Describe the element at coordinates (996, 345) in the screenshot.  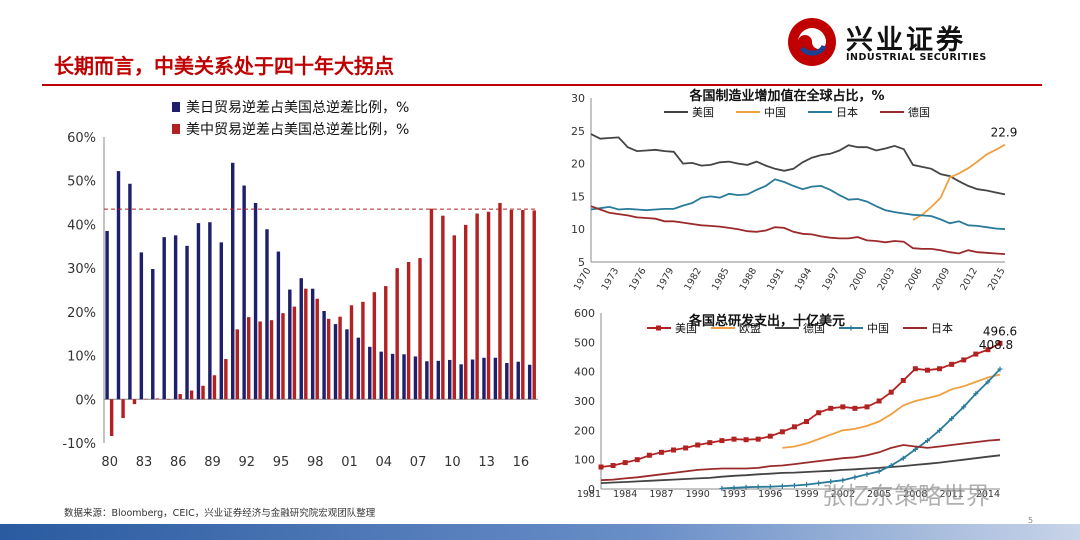
I see `value-annotation: 408.8` at that location.